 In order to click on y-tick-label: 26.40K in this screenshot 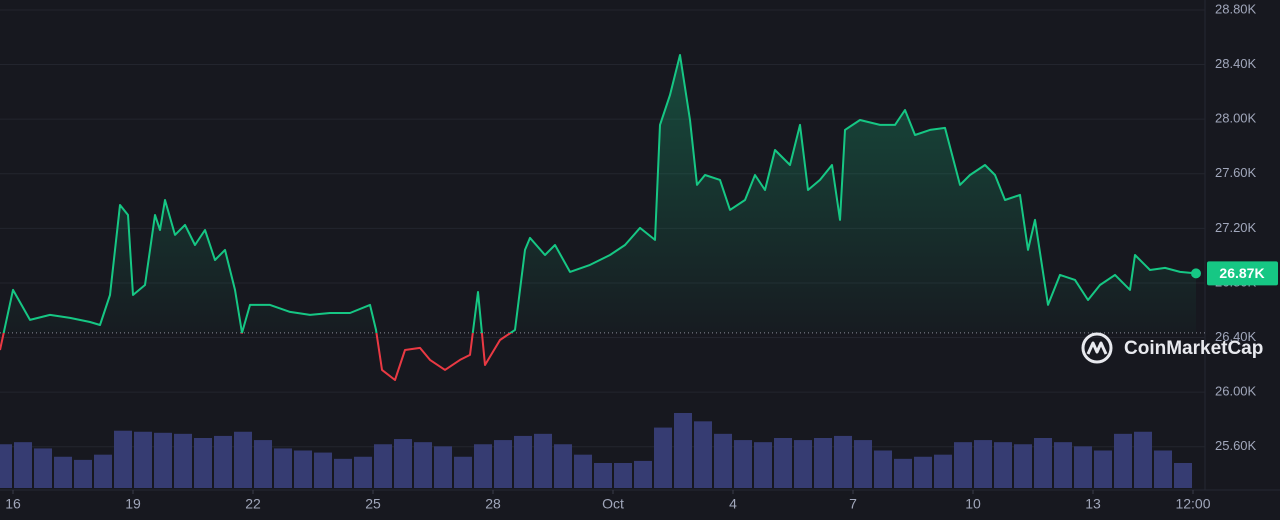, I will do `click(1236, 336)`.